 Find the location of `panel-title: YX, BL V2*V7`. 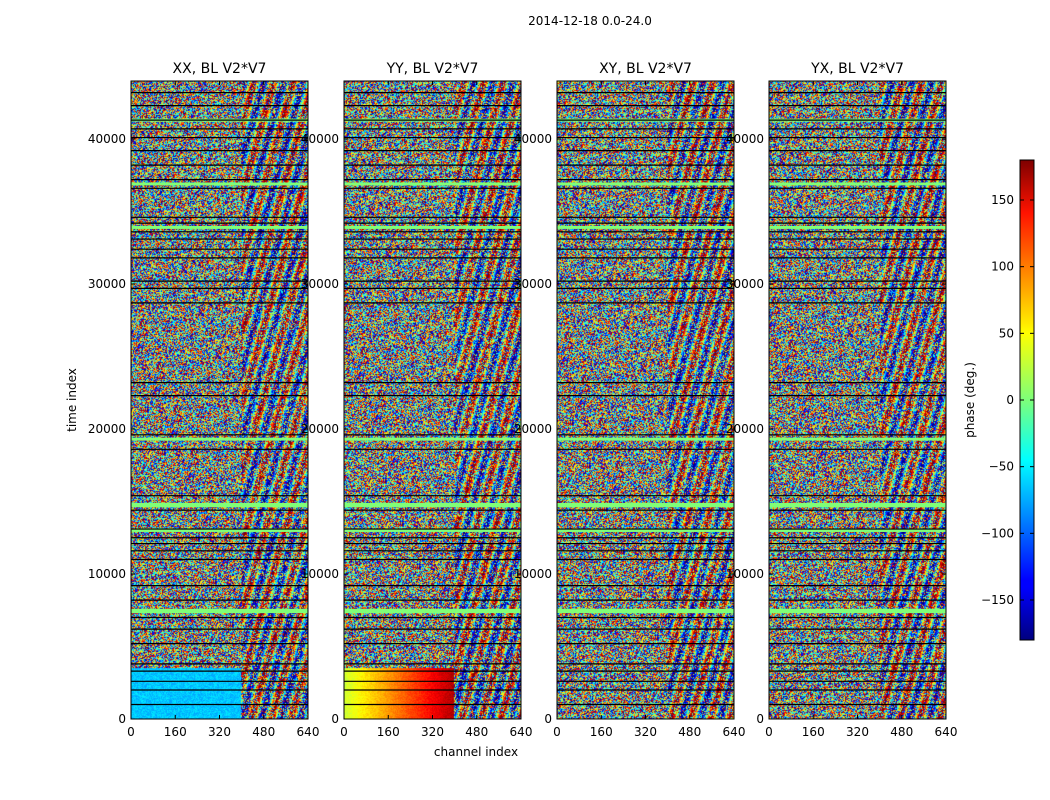

panel-title: YX, BL V2*V7 is located at coordinates (857, 69).